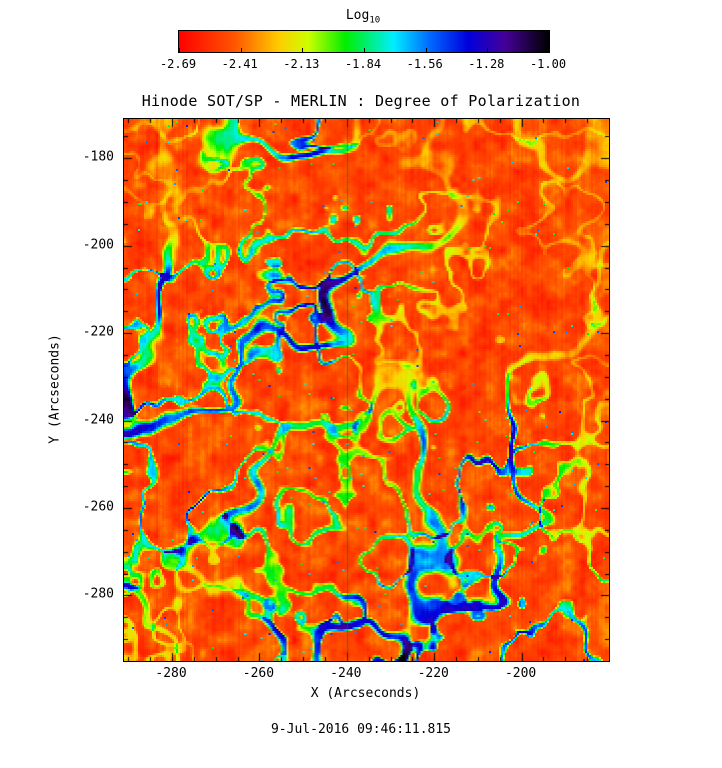  What do you see at coordinates (98, 157) in the screenshot?
I see `y-tick-label: -180` at bounding box center [98, 157].